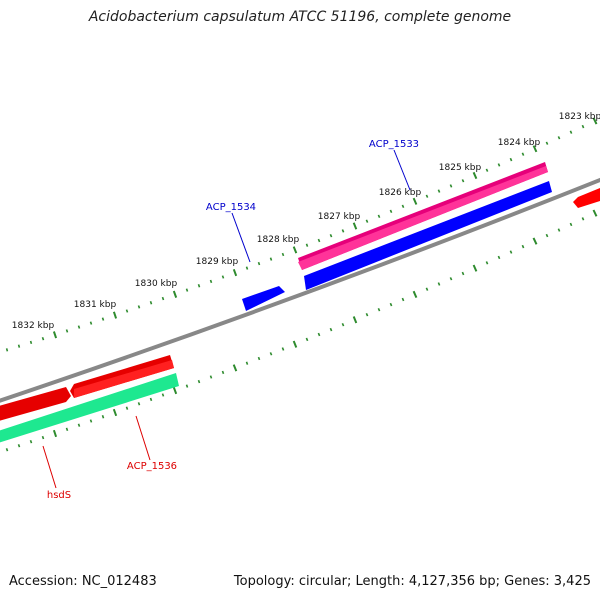 The width and height of the screenshot is (600, 600). What do you see at coordinates (95, 305) in the screenshot?
I see `kbp-label-1831: 1831 kbp` at bounding box center [95, 305].